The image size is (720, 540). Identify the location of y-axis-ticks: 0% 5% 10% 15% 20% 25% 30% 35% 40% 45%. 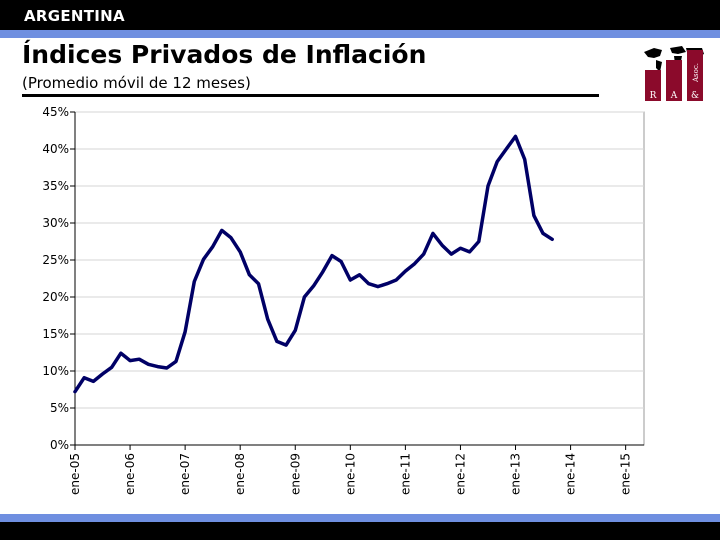
(58, 278).